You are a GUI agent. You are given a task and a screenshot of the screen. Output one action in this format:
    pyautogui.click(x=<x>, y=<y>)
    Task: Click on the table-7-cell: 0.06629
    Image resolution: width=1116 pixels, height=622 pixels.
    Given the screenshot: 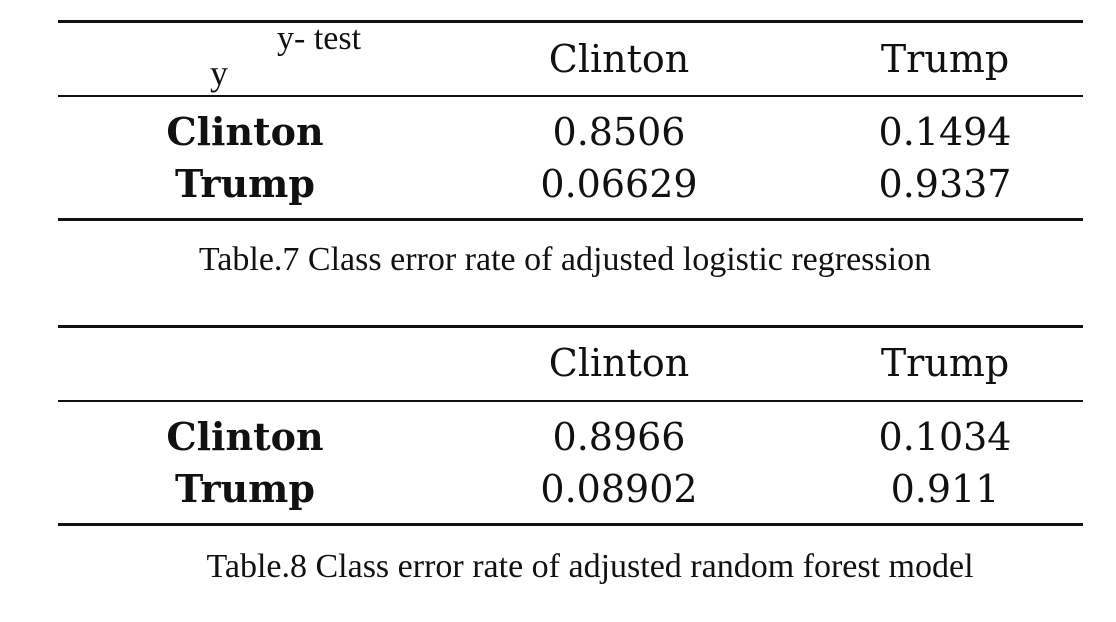 What is the action you would take?
    pyautogui.click(x=619, y=184)
    